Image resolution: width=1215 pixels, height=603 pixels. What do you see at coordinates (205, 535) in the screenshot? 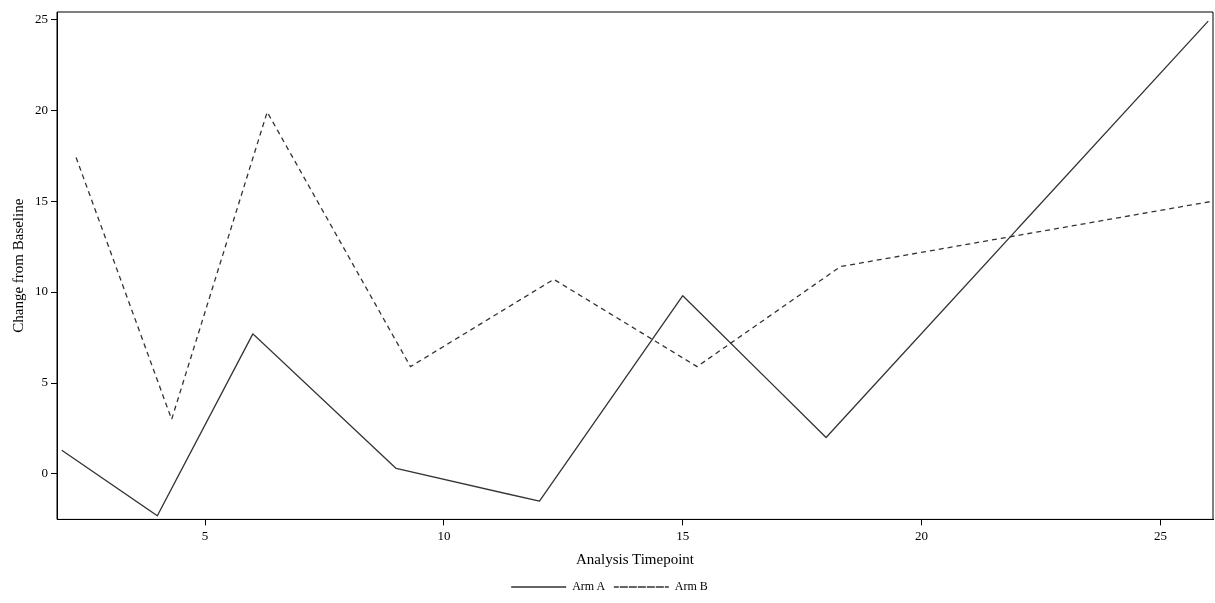
I see `x-tick-label: 5` at bounding box center [205, 535].